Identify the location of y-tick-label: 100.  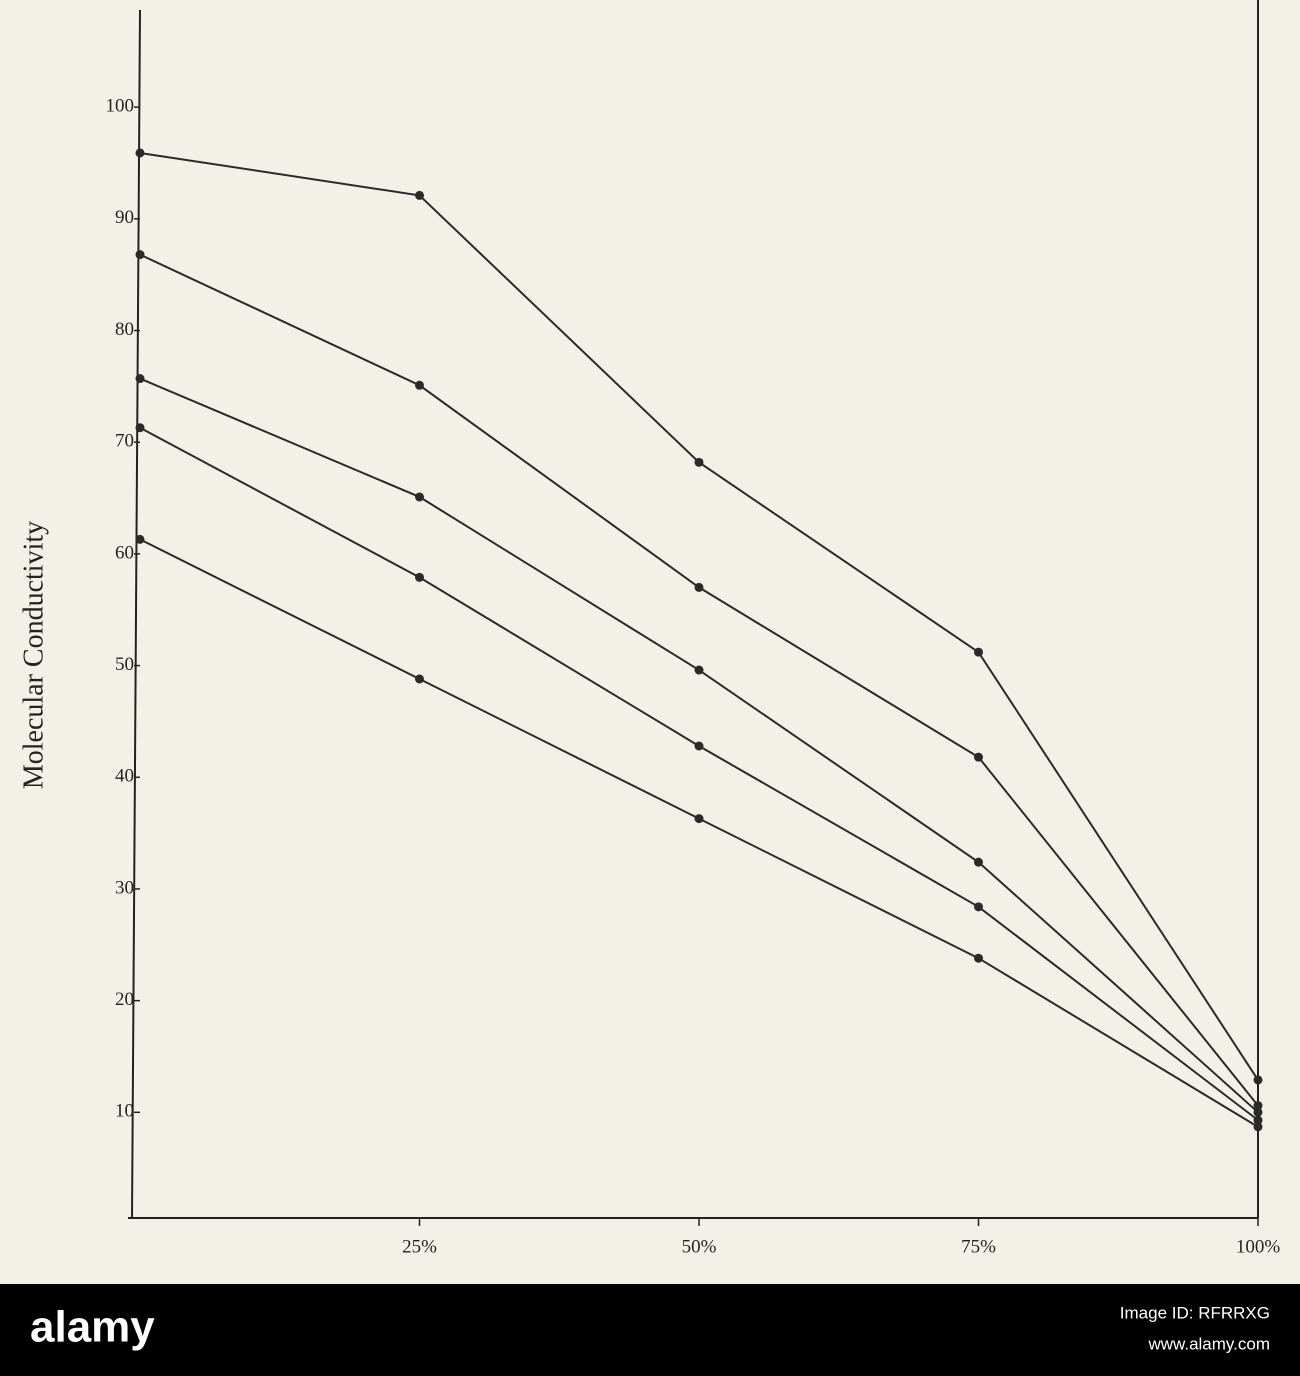
(120, 106).